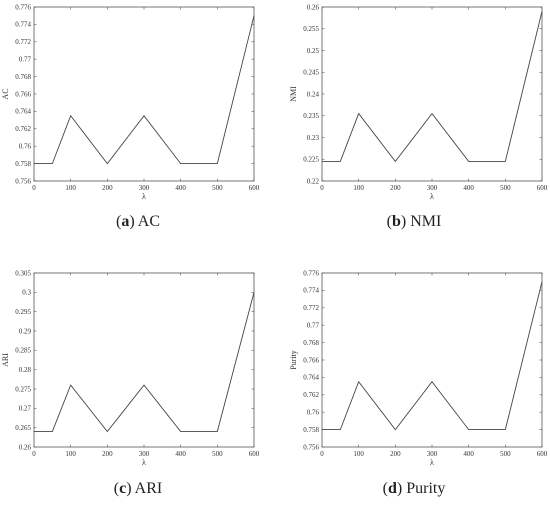 The image size is (550, 506). What do you see at coordinates (311, 447) in the screenshot?
I see `y-tick-label: 0.756` at bounding box center [311, 447].